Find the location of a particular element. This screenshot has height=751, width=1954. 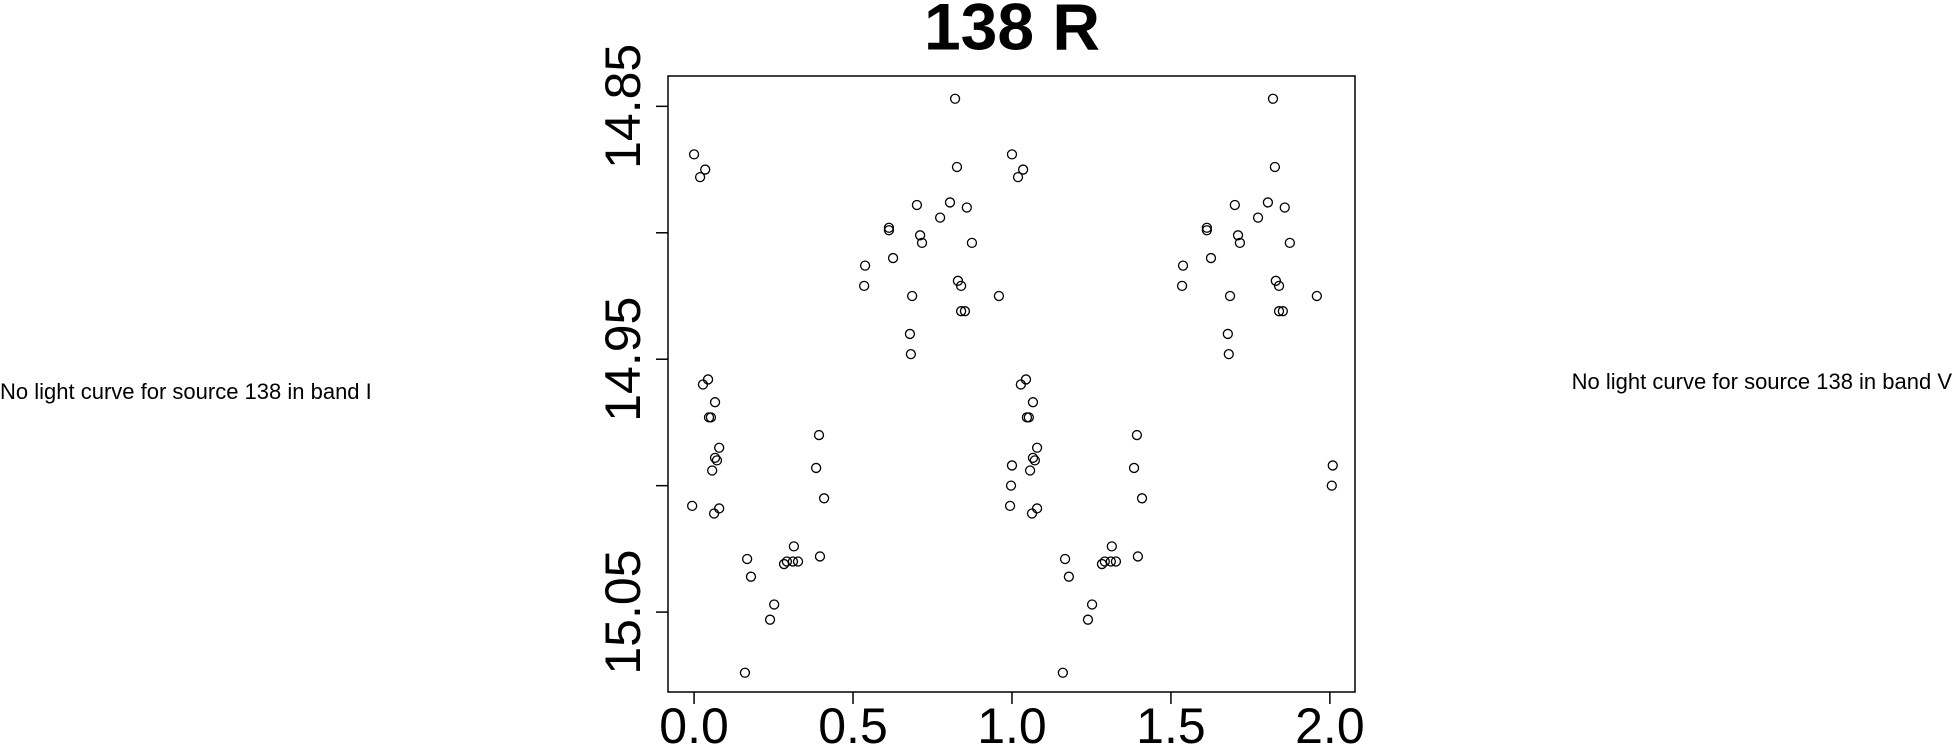

left-note: No light curve for source 138 in band I is located at coordinates (186, 391).